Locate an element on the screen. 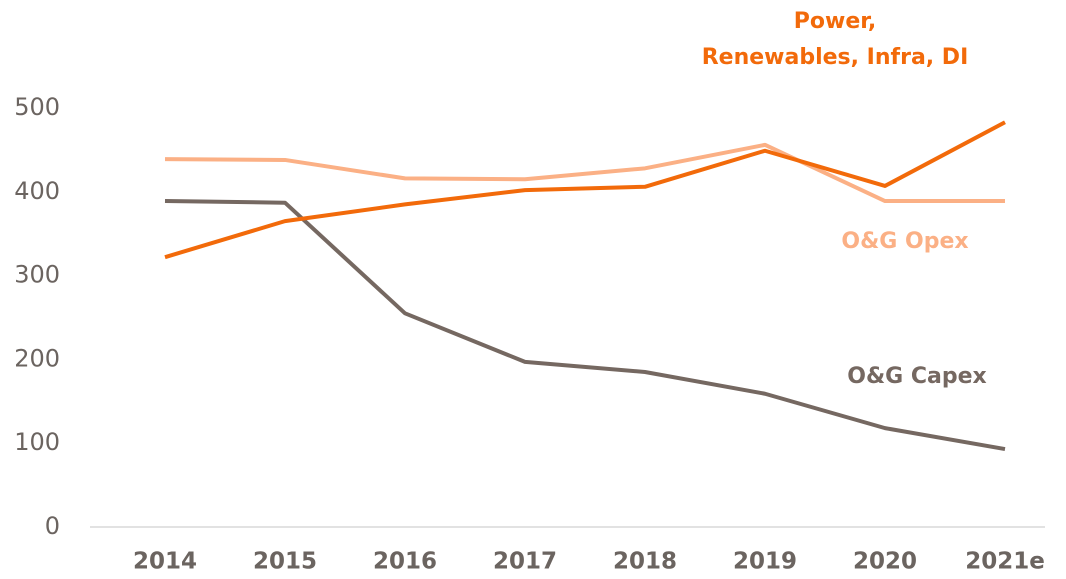 This screenshot has height=579, width=1066. y-tick-label: 500 is located at coordinates (37, 107).